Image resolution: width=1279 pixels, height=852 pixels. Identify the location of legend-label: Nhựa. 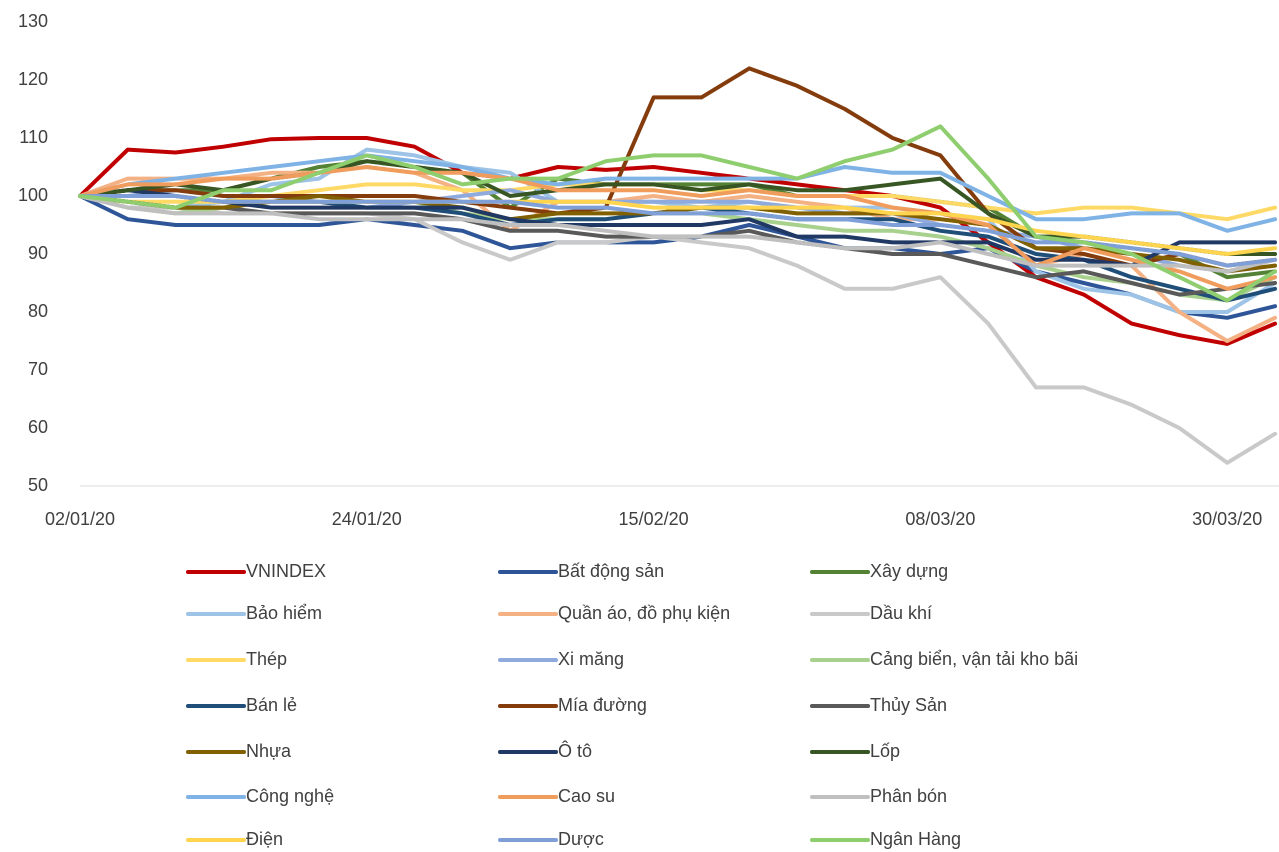
(269, 751).